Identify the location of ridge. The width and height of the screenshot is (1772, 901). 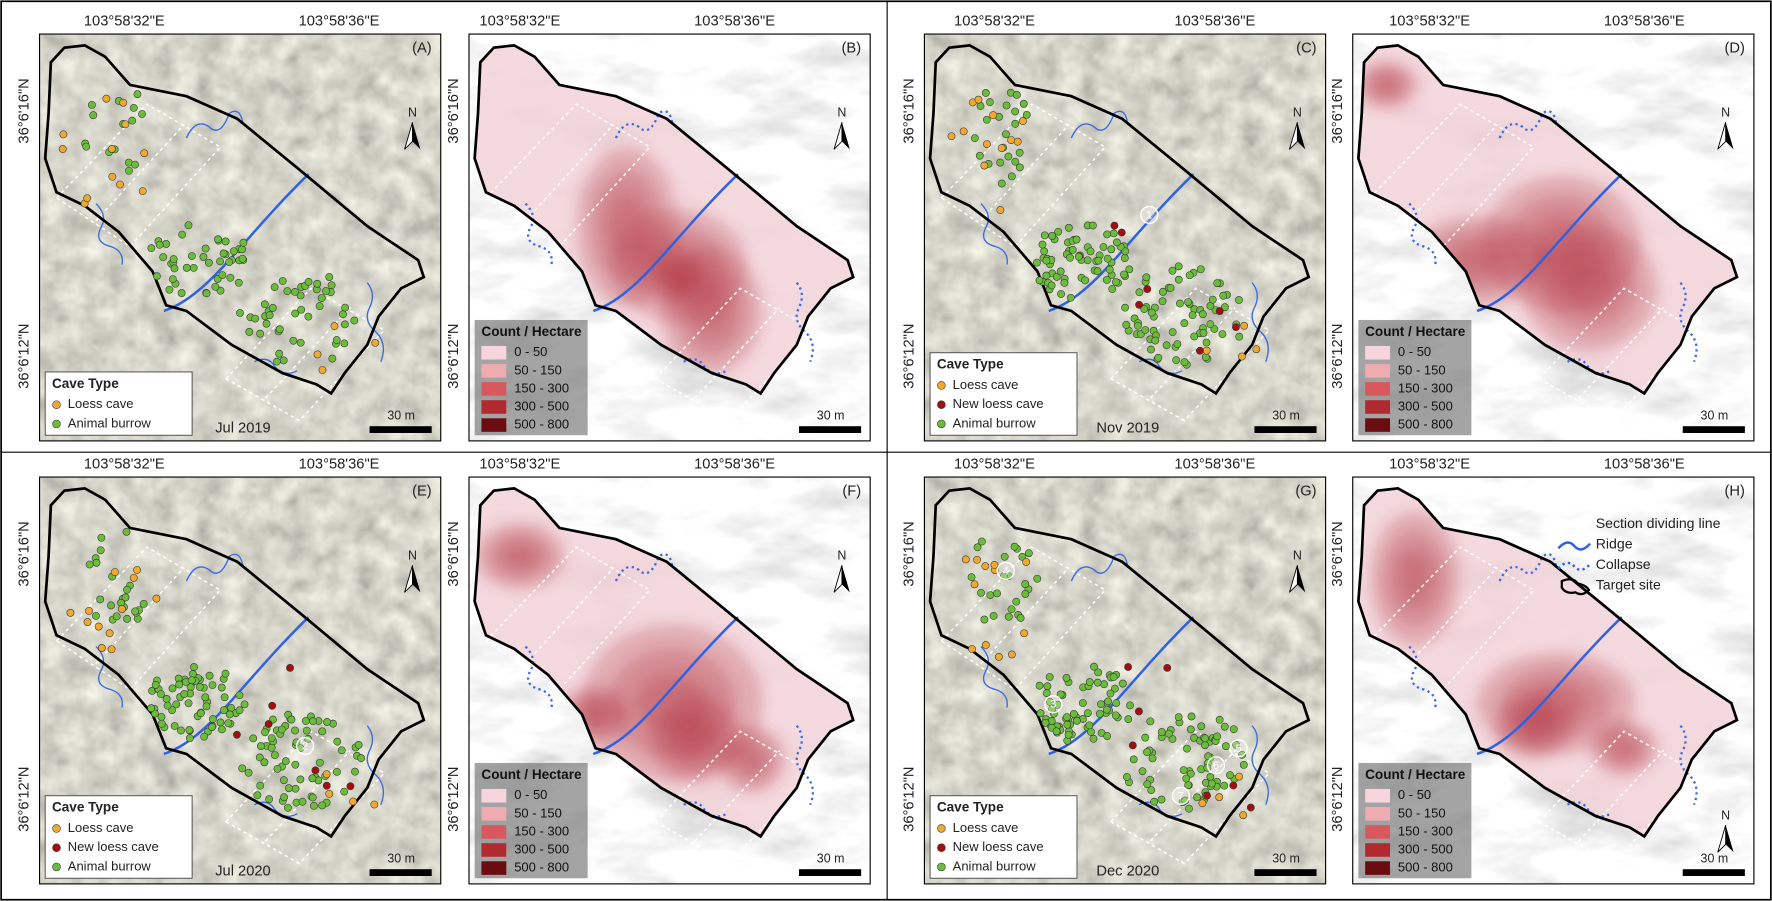
(1549, 686).